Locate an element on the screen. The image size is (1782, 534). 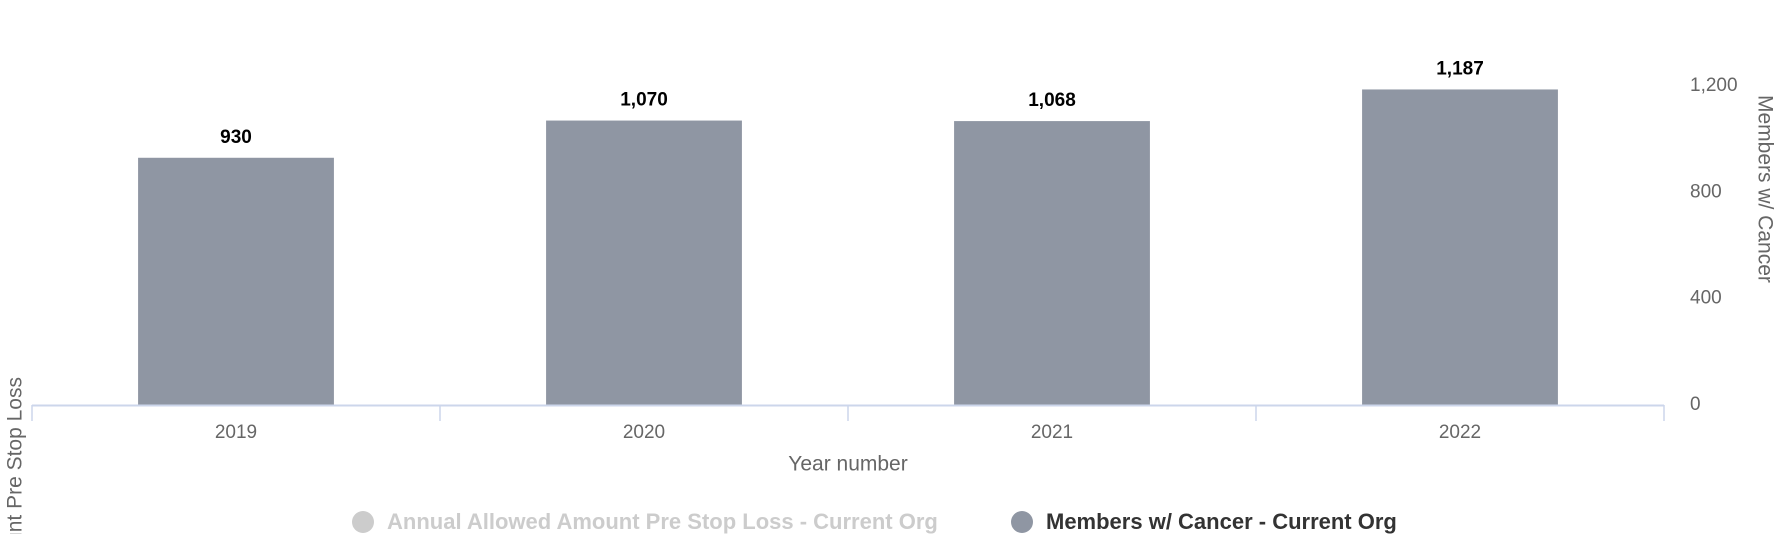
legend-label: Members w/ Cancer - Current Org is located at coordinates (1221, 521).